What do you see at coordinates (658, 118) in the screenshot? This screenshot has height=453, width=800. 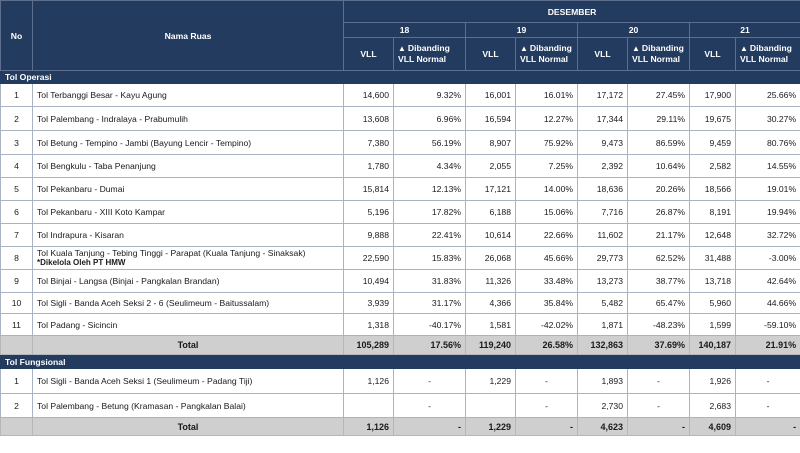 I see `row-pct-20: 29.11%` at bounding box center [658, 118].